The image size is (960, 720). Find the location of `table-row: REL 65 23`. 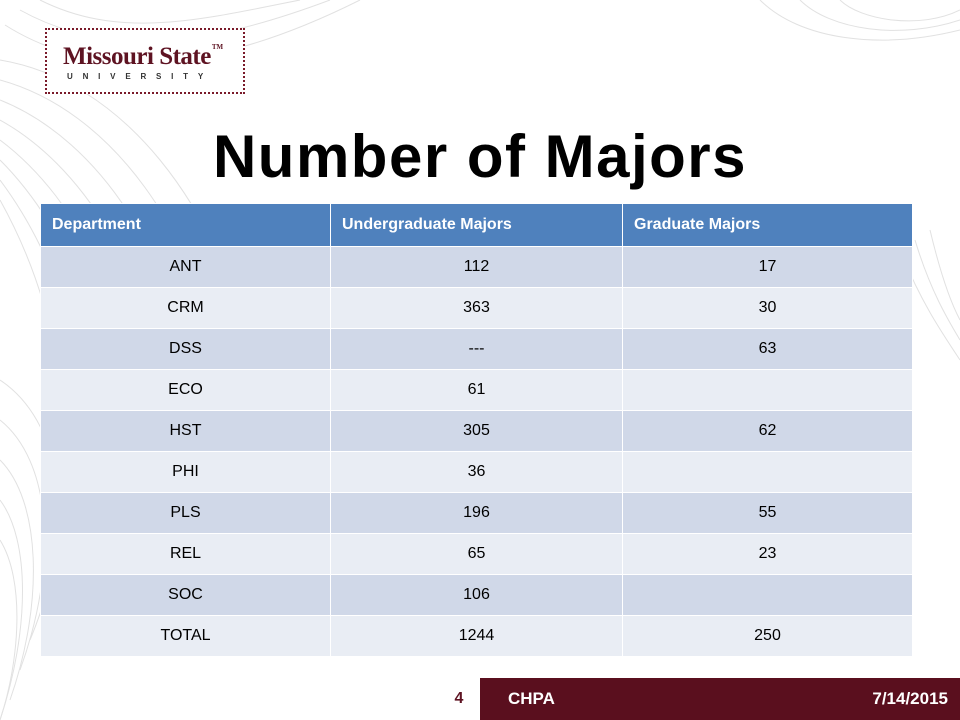

table-row: REL 65 23 is located at coordinates (476, 554).